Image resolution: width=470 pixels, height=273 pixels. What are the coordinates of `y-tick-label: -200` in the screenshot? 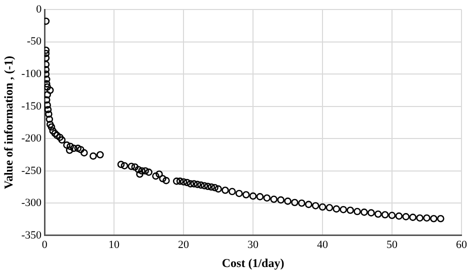 It's located at (31, 138).